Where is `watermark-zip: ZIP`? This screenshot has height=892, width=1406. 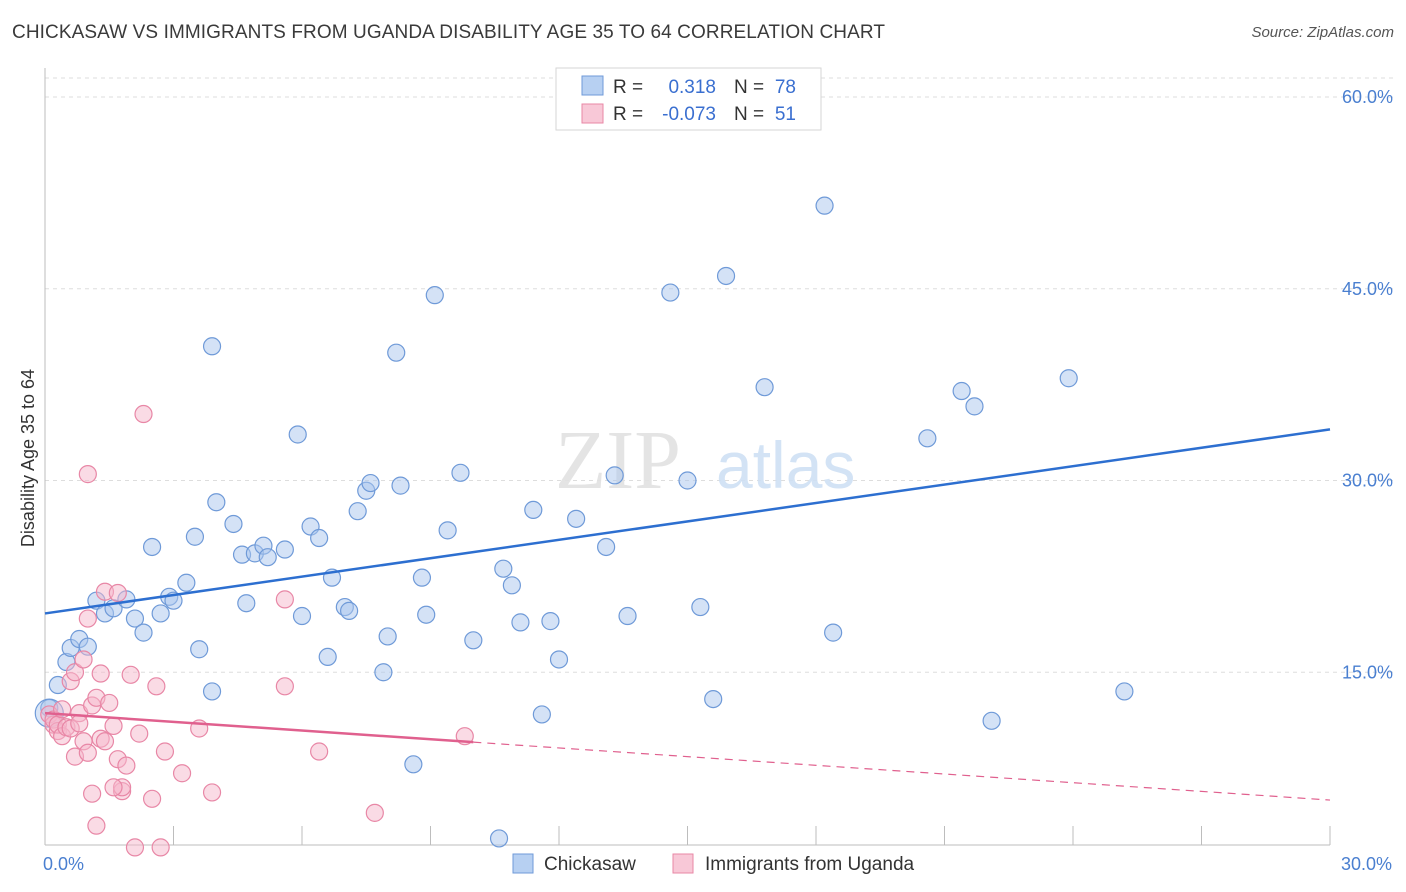 watermark-zip: ZIP is located at coordinates (618, 460).